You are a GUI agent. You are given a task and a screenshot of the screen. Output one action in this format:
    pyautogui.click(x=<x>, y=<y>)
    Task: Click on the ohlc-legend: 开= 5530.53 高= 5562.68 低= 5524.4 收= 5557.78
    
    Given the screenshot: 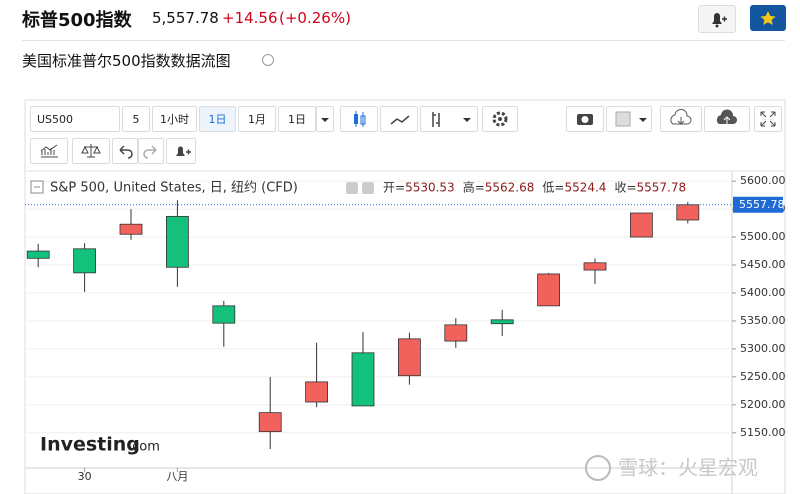 What is the action you would take?
    pyautogui.click(x=534, y=187)
    